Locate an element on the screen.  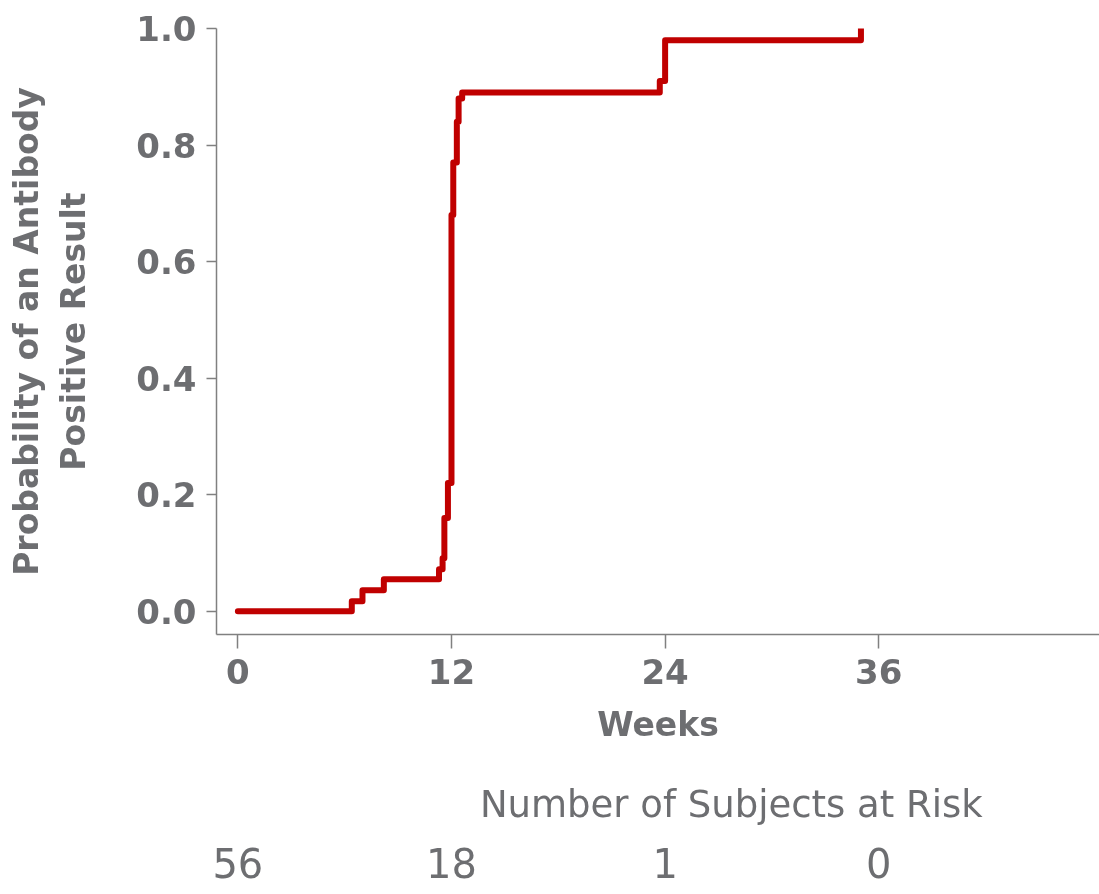
y-axis-title: Probability of an Antibody Positive Result is located at coordinates (50, 331).